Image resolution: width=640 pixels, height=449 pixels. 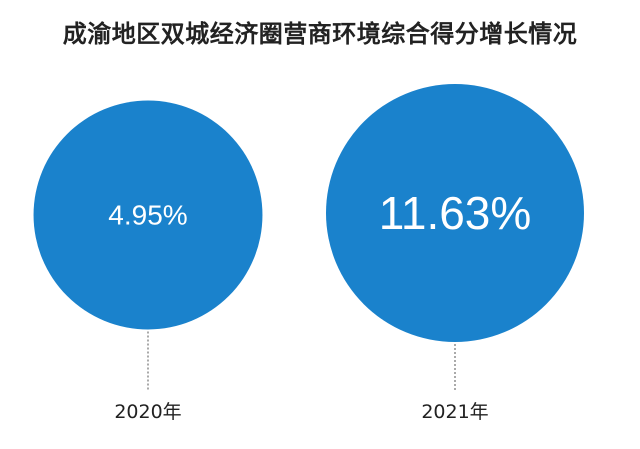 I want to click on category-label-1: 2021年, so click(x=454, y=412).